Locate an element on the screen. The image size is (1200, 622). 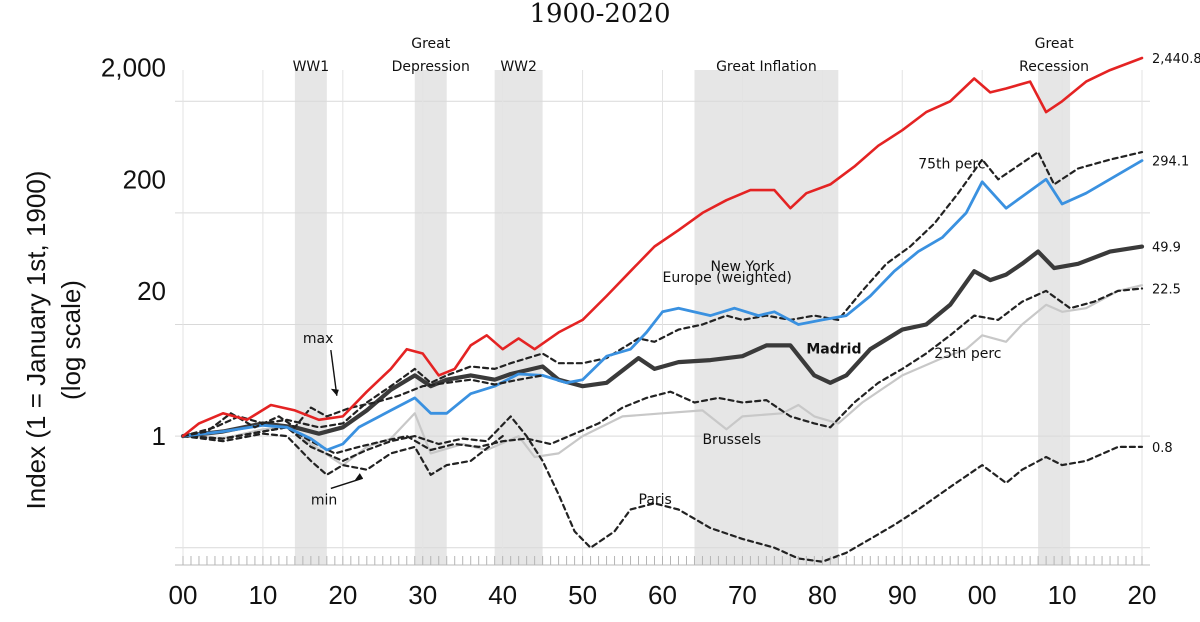
shade-label-ww2: WW2 is located at coordinates (518, 67).